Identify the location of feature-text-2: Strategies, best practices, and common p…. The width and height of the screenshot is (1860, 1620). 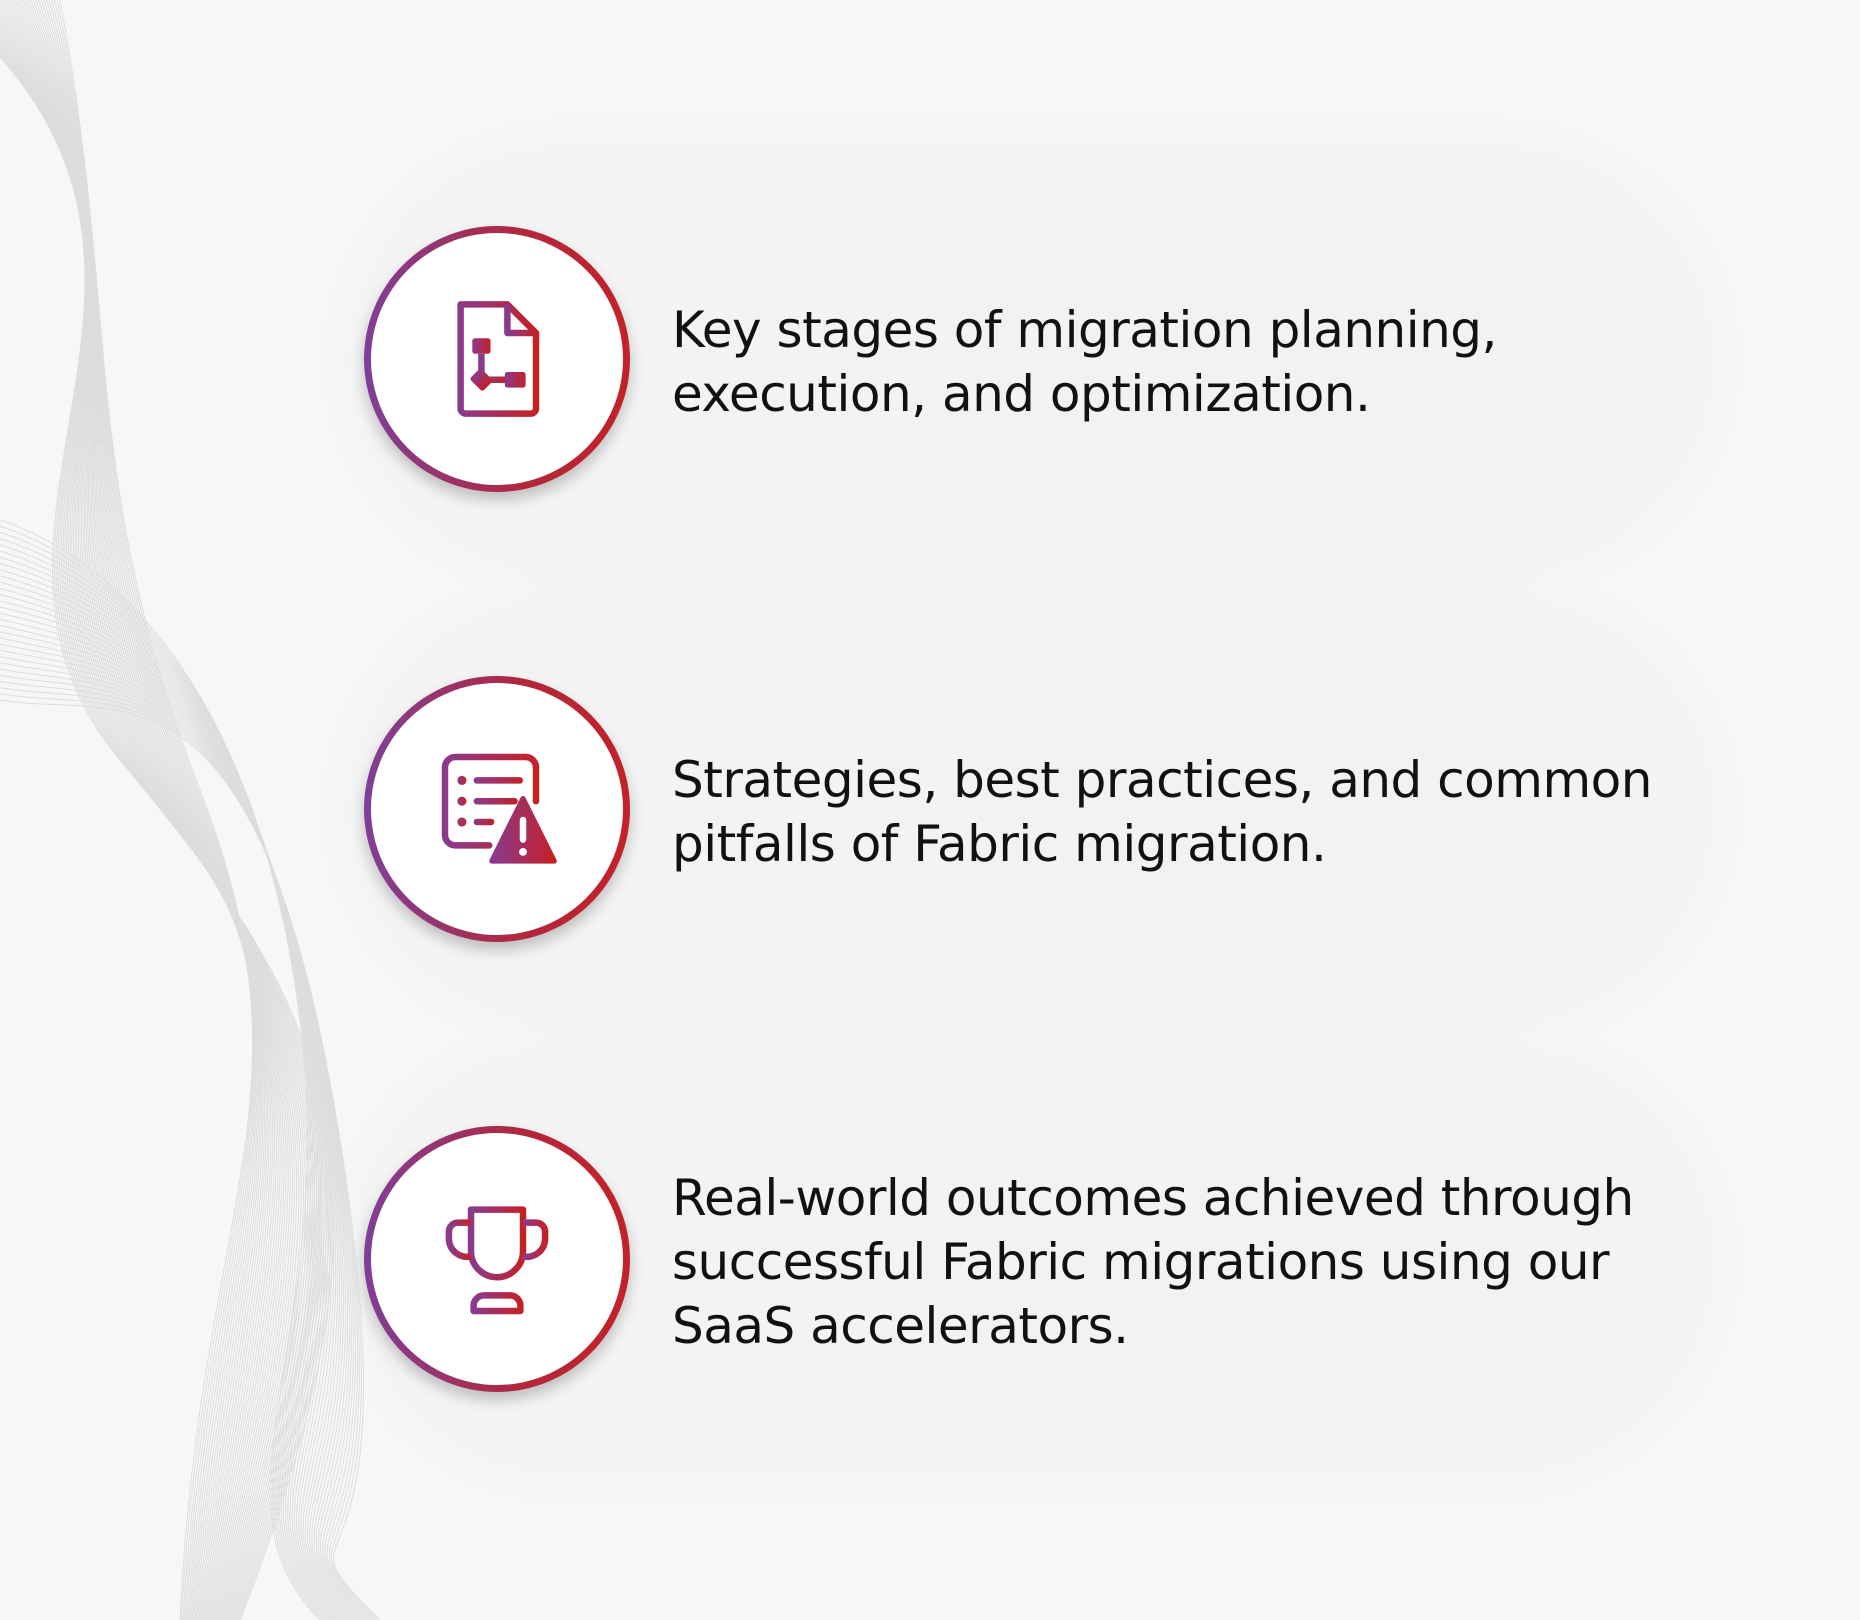
(1162, 812).